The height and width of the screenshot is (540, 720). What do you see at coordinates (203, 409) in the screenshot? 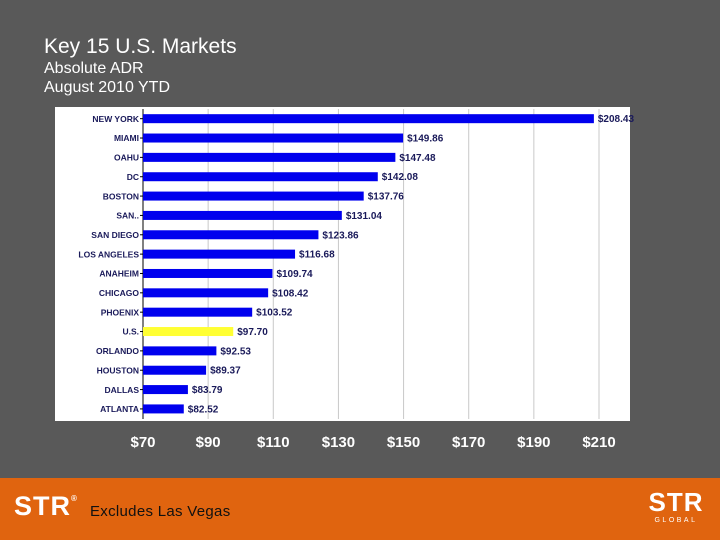
I see `value-label-atlanta: $82.52` at bounding box center [203, 409].